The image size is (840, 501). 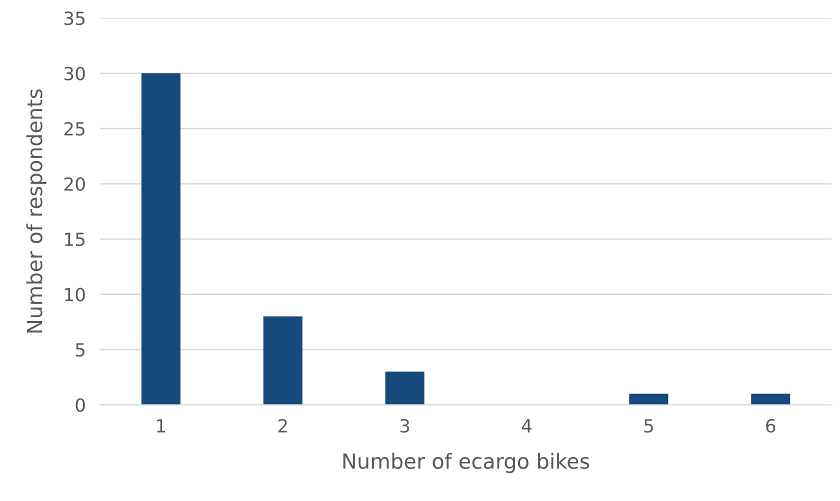 What do you see at coordinates (74, 129) in the screenshot?
I see `y-tick-label: 25` at bounding box center [74, 129].